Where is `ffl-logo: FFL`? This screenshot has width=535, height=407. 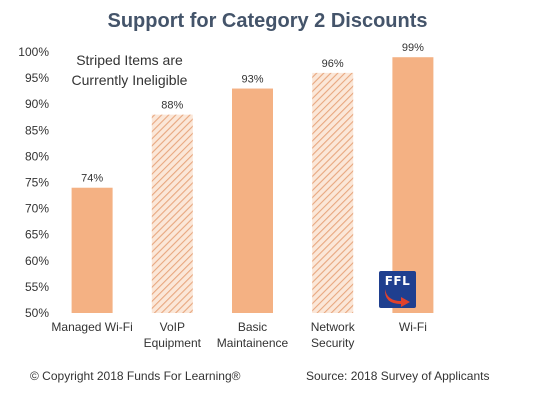
ffl-logo: FFL is located at coordinates (397, 289).